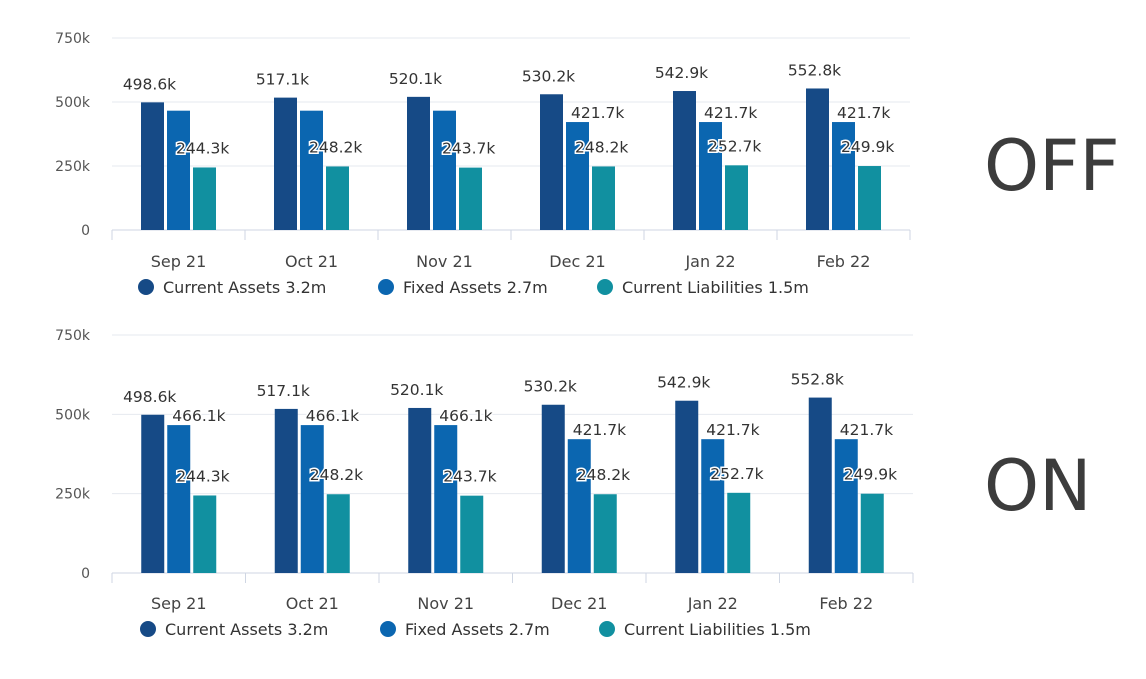 The image size is (1146, 679). I want to click on x-tick-label: Oct 21, so click(312, 603).